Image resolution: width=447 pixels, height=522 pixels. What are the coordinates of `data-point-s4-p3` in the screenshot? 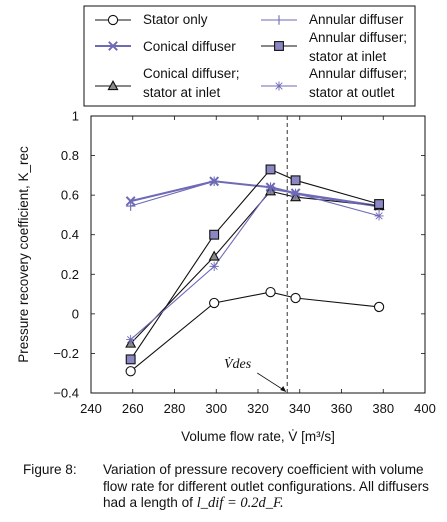 It's located at (295, 180).